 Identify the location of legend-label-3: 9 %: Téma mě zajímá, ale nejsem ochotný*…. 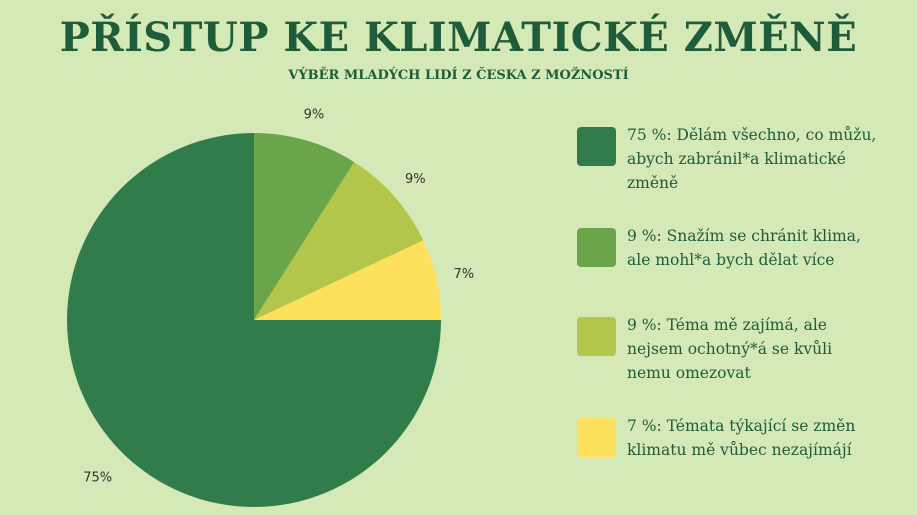
(730, 349).